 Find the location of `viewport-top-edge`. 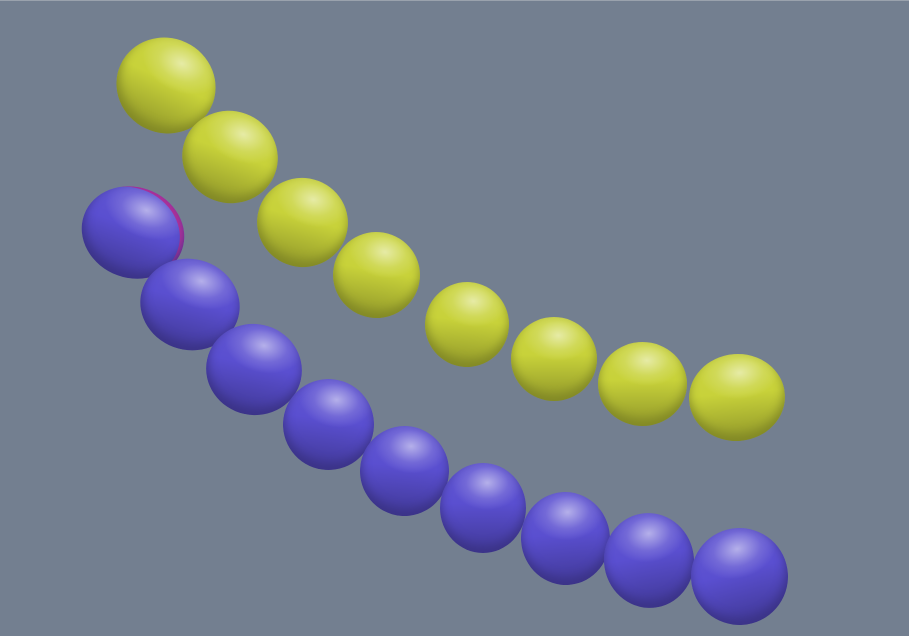

viewport-top-edge is located at coordinates (454, 0).